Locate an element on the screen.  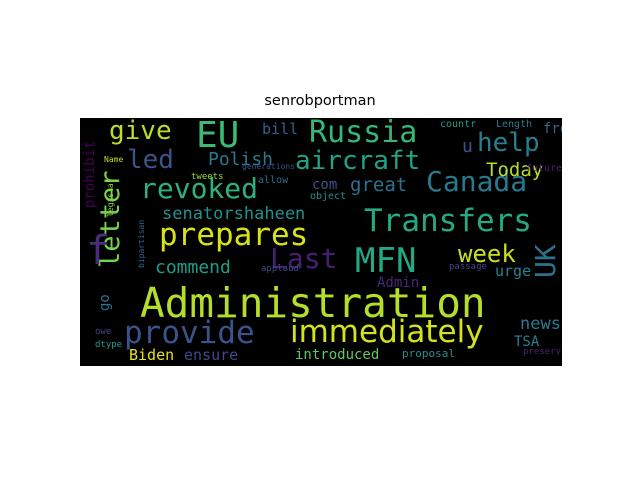
word-cloud-word: passage is located at coordinates (468, 267).